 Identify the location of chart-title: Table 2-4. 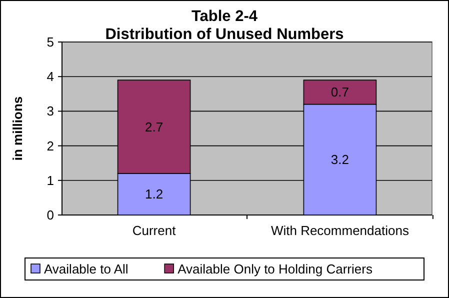
(224, 16).